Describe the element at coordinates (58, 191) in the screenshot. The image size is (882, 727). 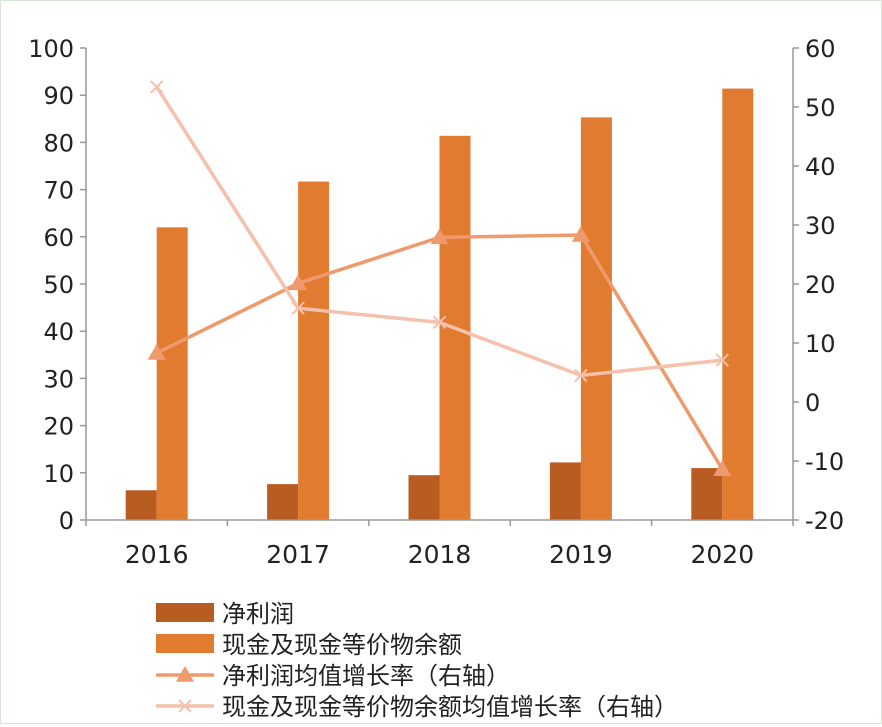
I see `left-tick-label: 70` at that location.